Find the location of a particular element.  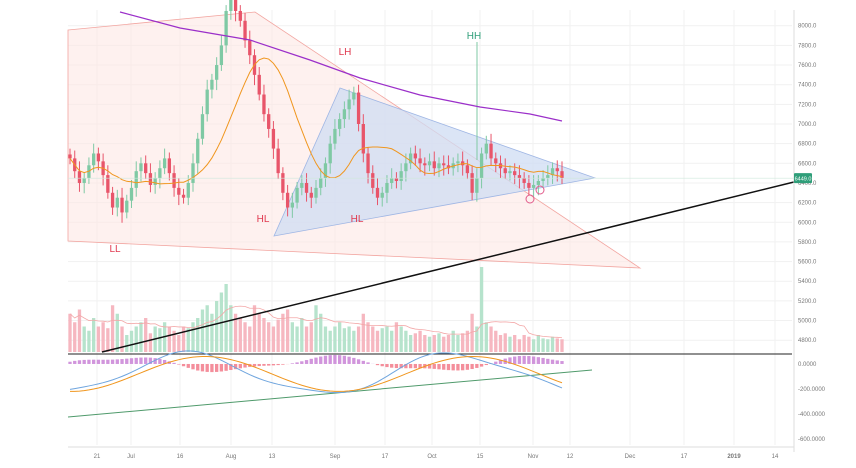

x-tick-label: 17 is located at coordinates (385, 457).